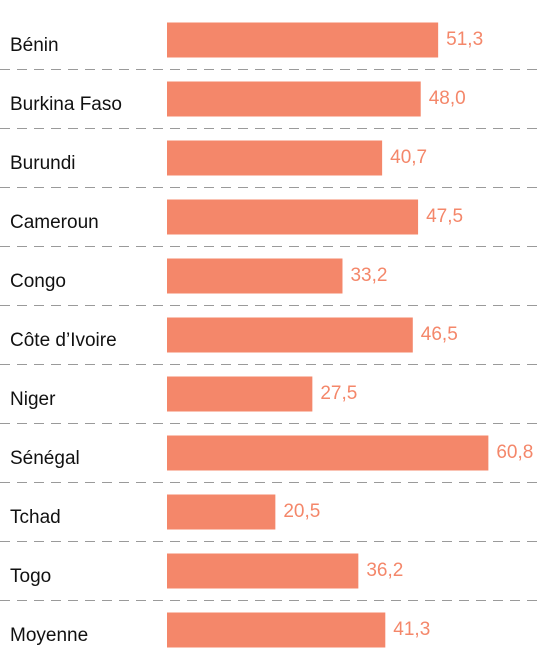 This screenshot has height=649, width=542. I want to click on category-label: Sénégal, so click(45, 458).